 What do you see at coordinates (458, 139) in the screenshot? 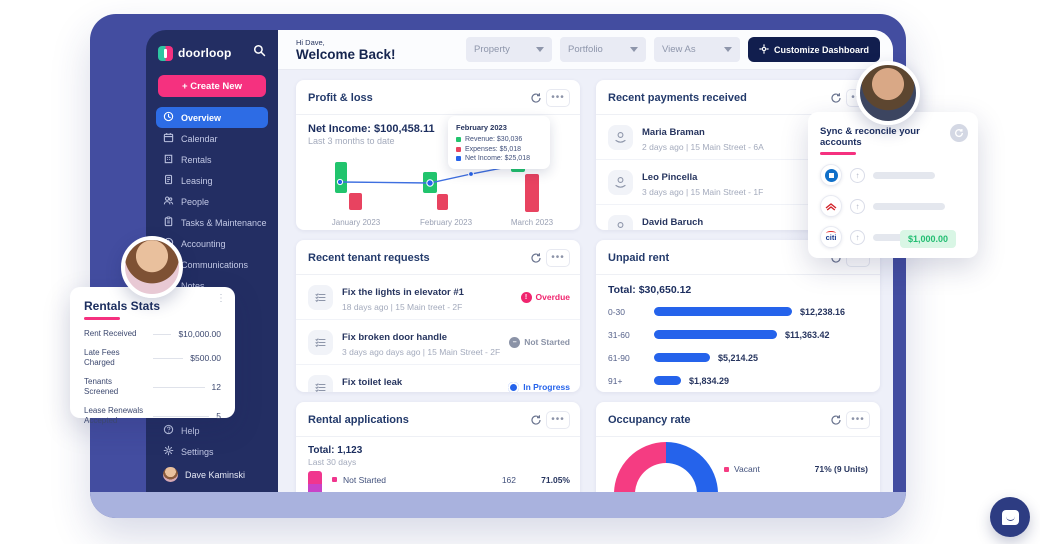
I see `revenue-swatch` at bounding box center [458, 139].